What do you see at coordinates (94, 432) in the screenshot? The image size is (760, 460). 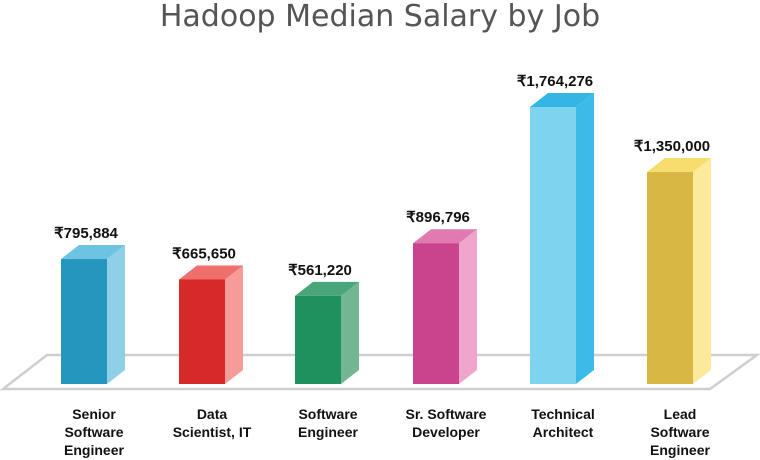 I see `category-label: Senior Software Engineer` at bounding box center [94, 432].